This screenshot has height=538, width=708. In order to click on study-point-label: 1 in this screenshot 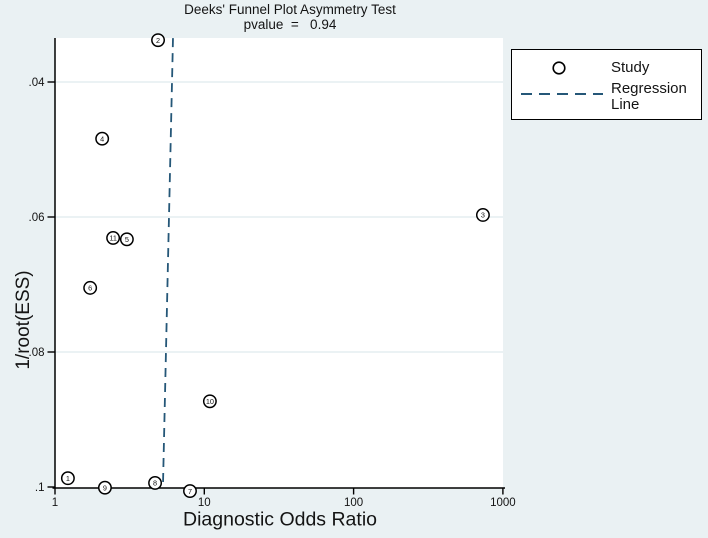, I will do `click(68, 478)`.